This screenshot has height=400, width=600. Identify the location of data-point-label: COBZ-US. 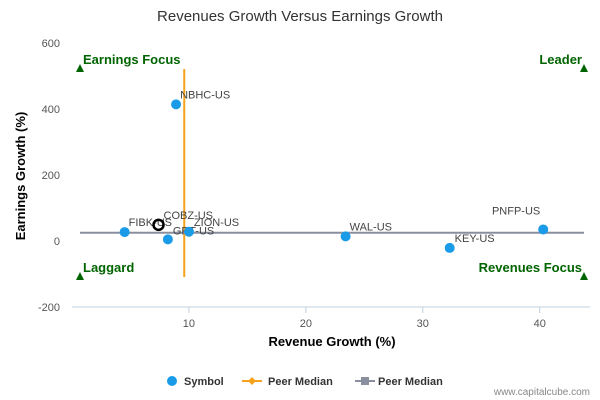
(189, 216).